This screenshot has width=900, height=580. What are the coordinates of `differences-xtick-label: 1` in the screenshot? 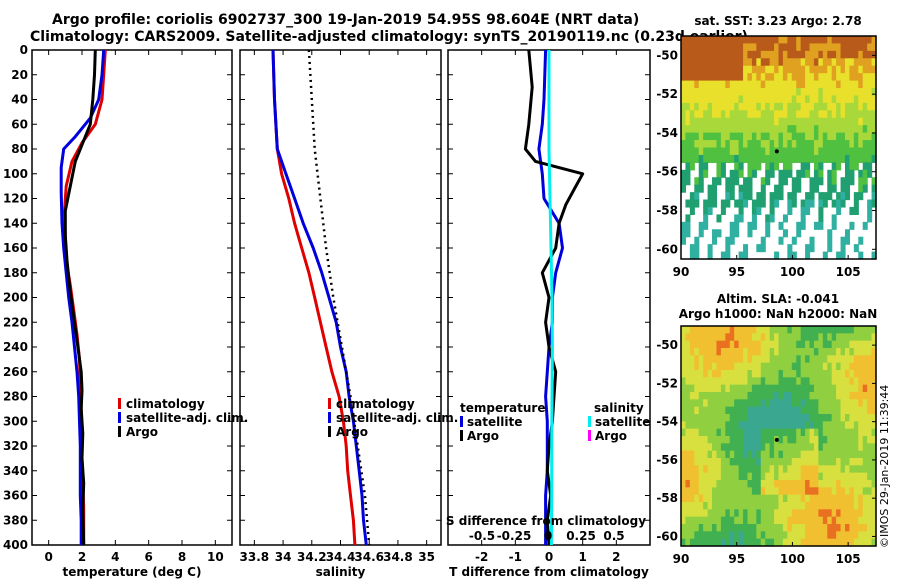 It's located at (582, 557).